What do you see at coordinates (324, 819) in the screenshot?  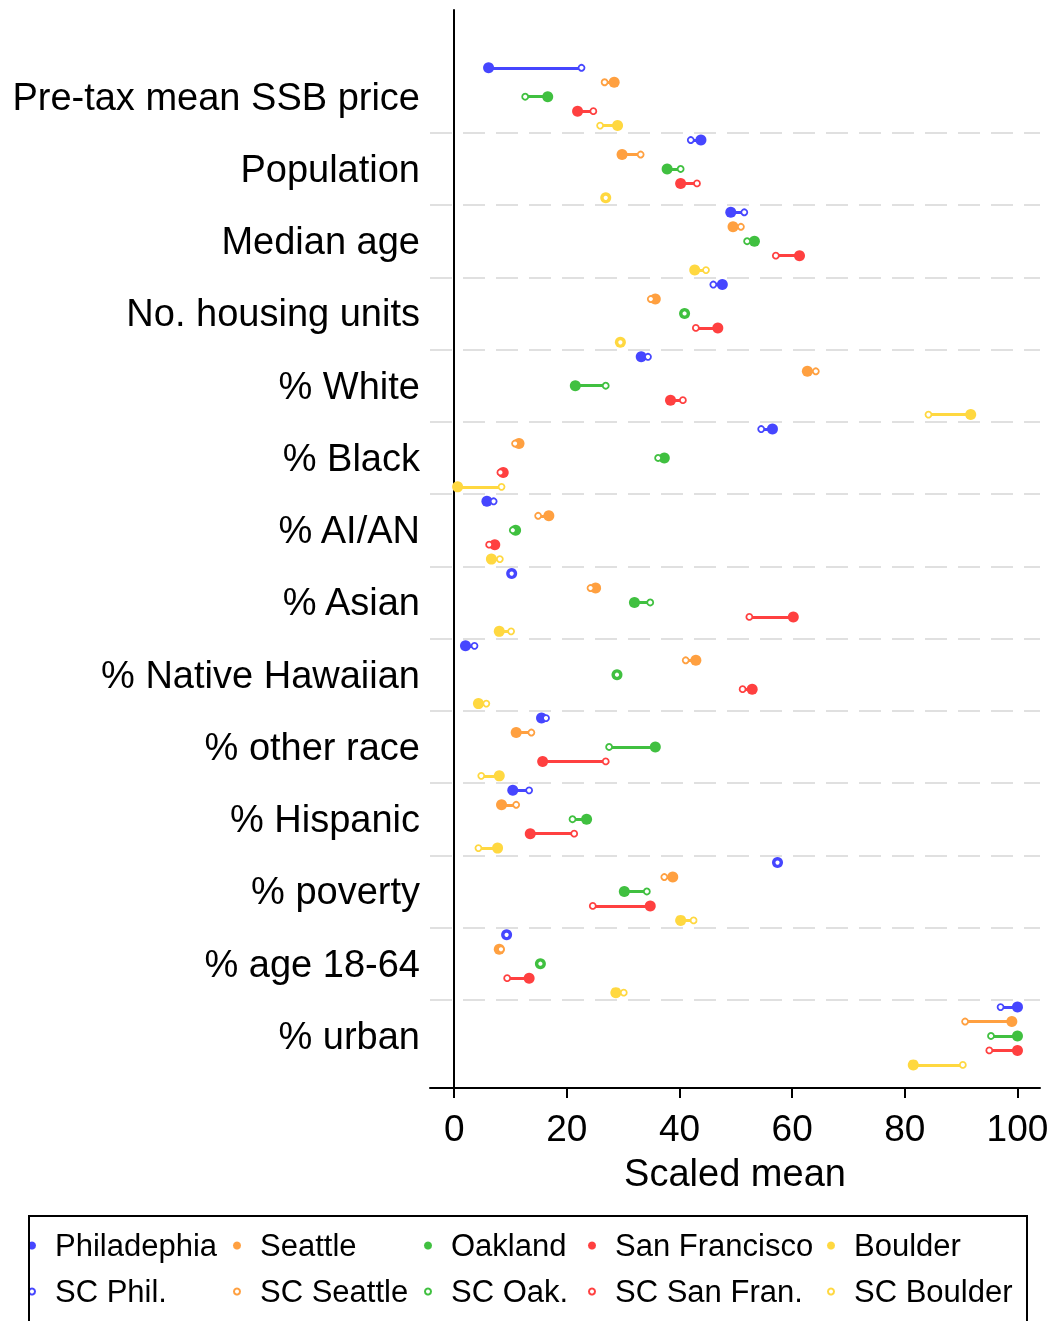 I see `y-tick-label: % Hispanic` at bounding box center [324, 819].